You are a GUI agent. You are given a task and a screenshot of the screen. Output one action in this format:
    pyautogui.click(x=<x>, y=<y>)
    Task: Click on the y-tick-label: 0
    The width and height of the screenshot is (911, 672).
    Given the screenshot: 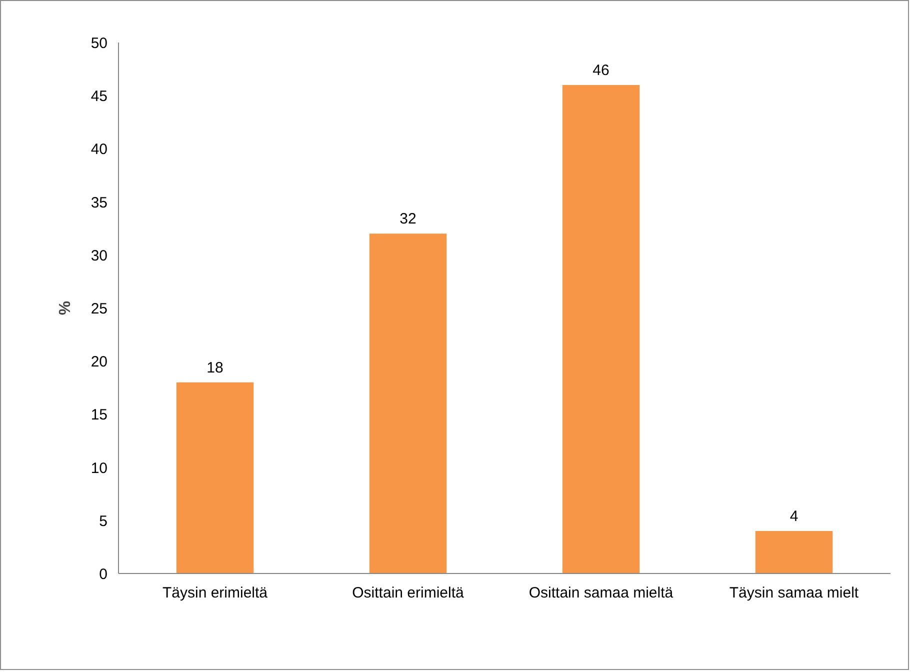 What is the action you would take?
    pyautogui.click(x=103, y=574)
    